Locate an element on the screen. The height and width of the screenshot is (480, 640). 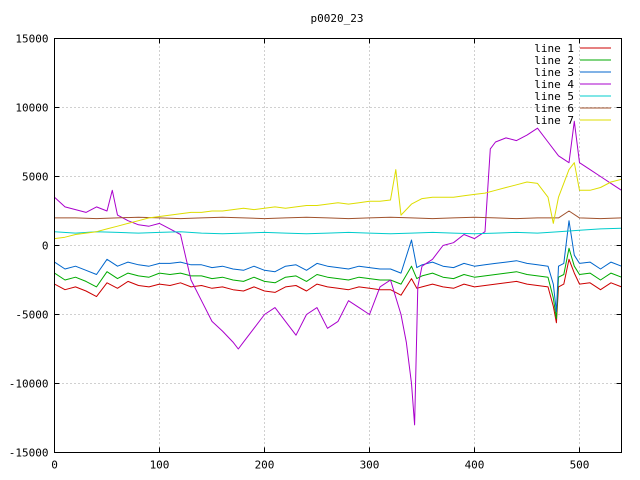
x-tick-label: 500 is located at coordinates (580, 465).